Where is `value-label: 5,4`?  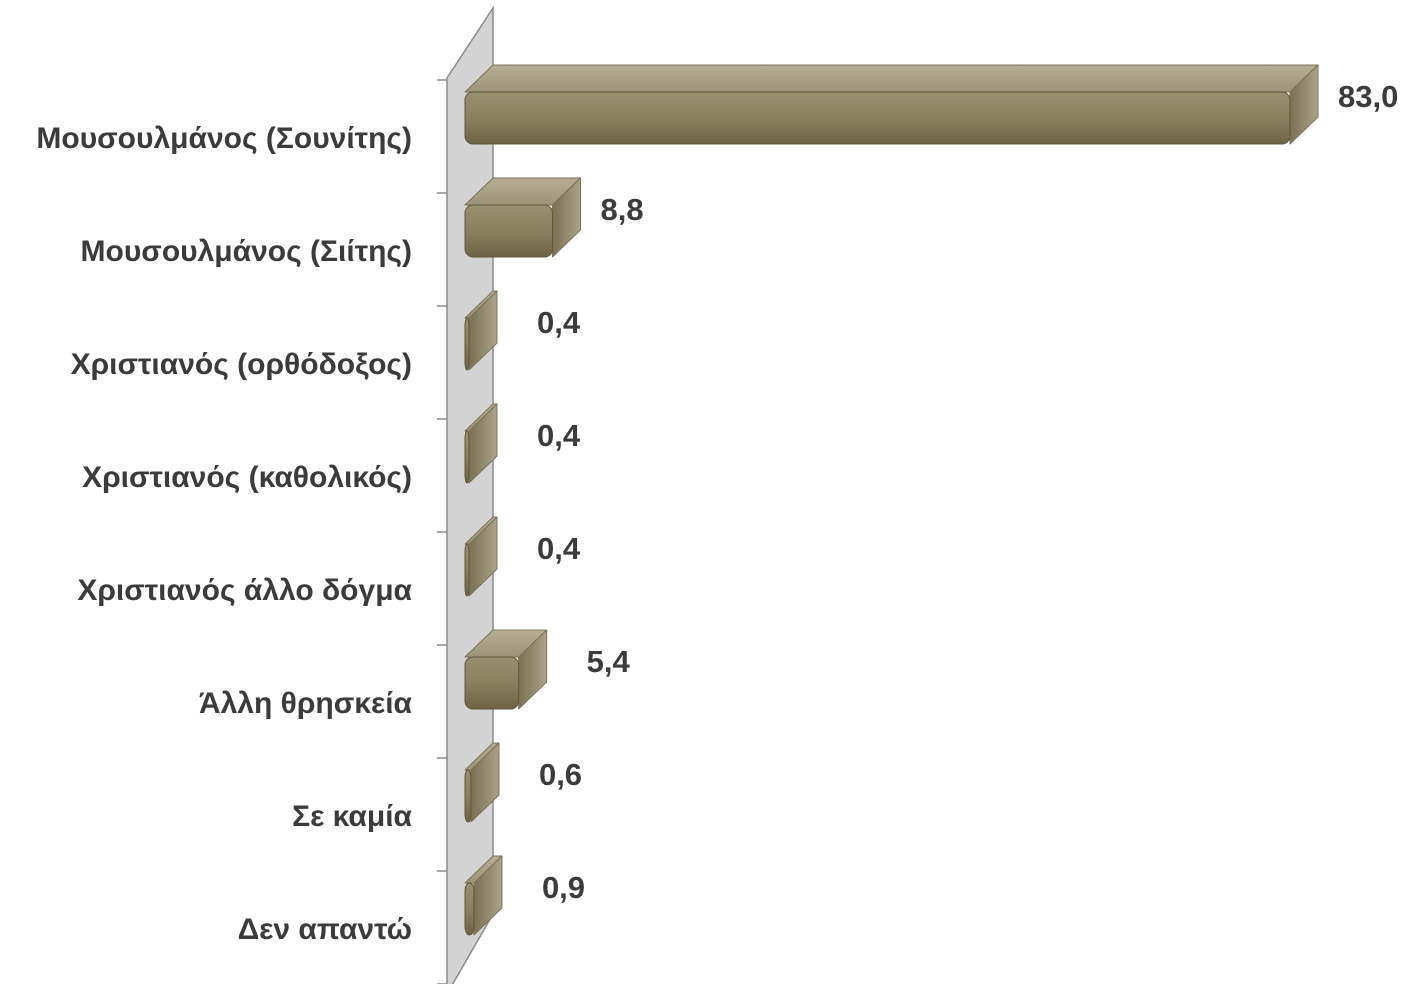
value-label: 5,4 is located at coordinates (609, 661).